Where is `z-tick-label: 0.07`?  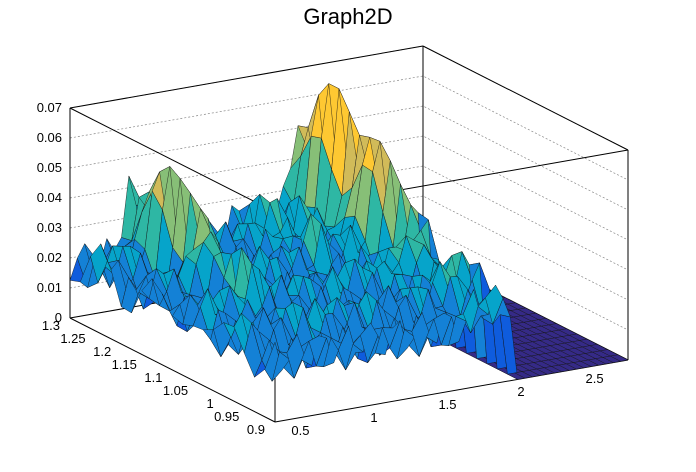 z-tick-label: 0.07 is located at coordinates (49, 107).